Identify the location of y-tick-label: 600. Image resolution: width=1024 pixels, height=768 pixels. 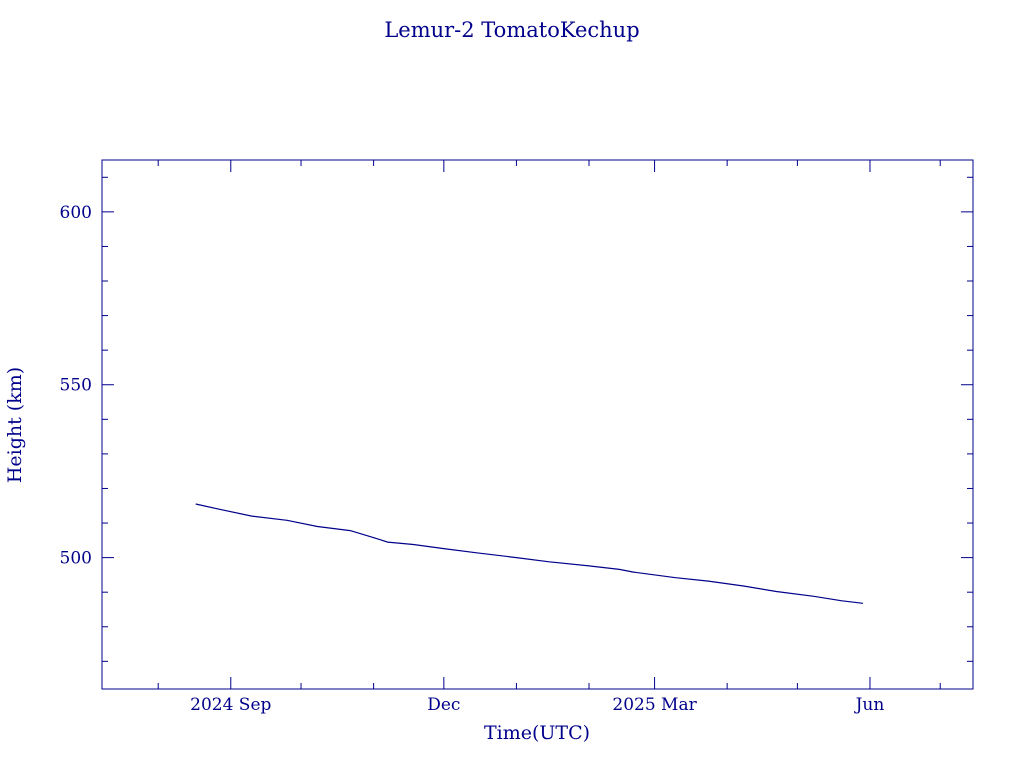
(76, 213).